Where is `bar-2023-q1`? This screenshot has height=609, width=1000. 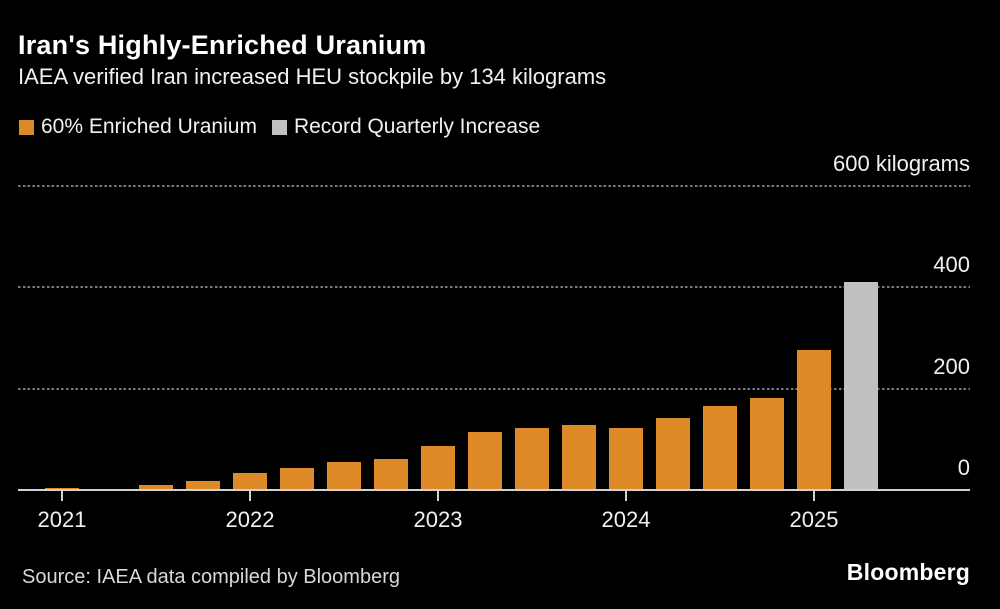 bar-2023-q1 is located at coordinates (438, 468).